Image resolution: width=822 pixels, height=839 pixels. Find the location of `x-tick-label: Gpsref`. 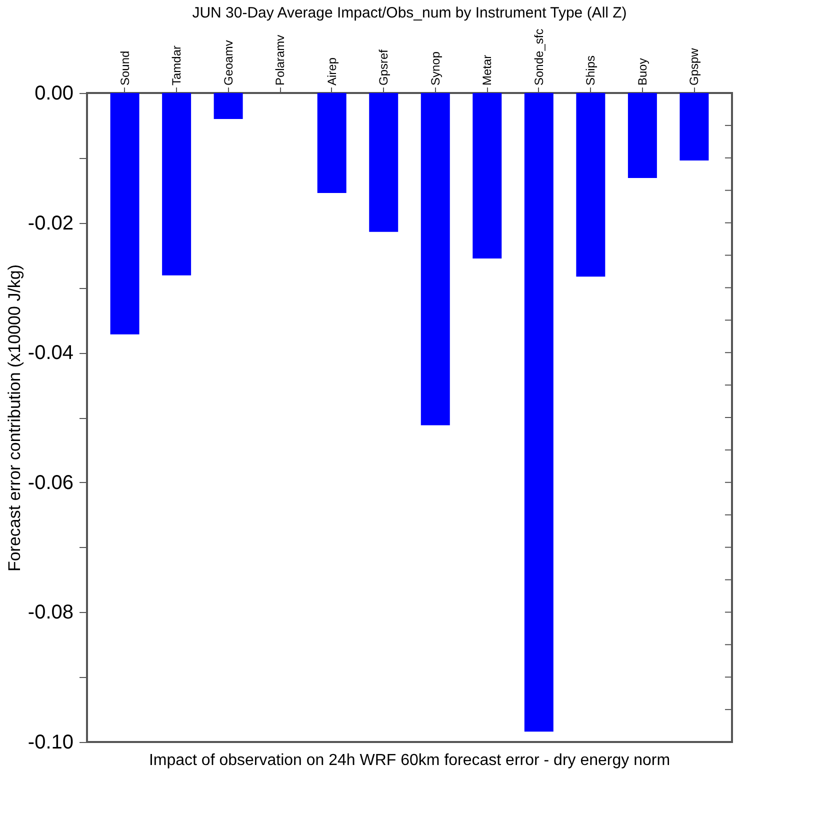

x-tick-label: Gpsref is located at coordinates (383, 67).